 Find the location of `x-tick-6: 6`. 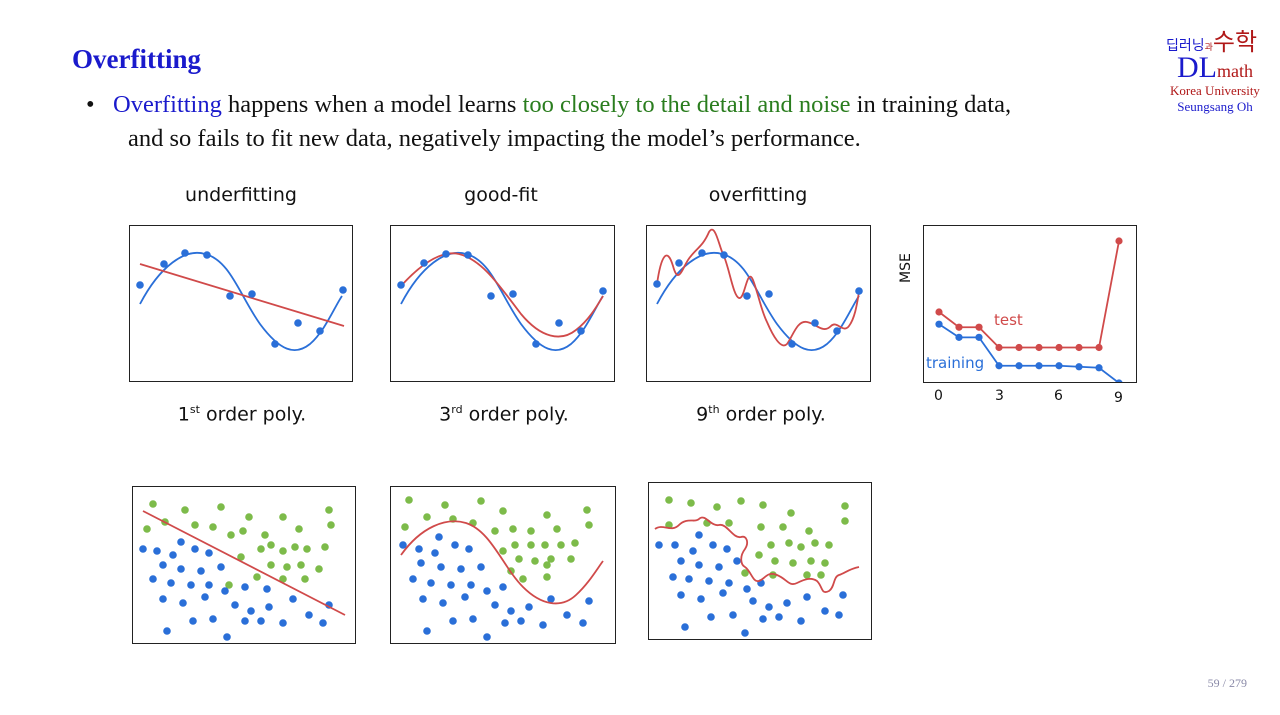

x-tick-6: 6 is located at coordinates (1058, 396).